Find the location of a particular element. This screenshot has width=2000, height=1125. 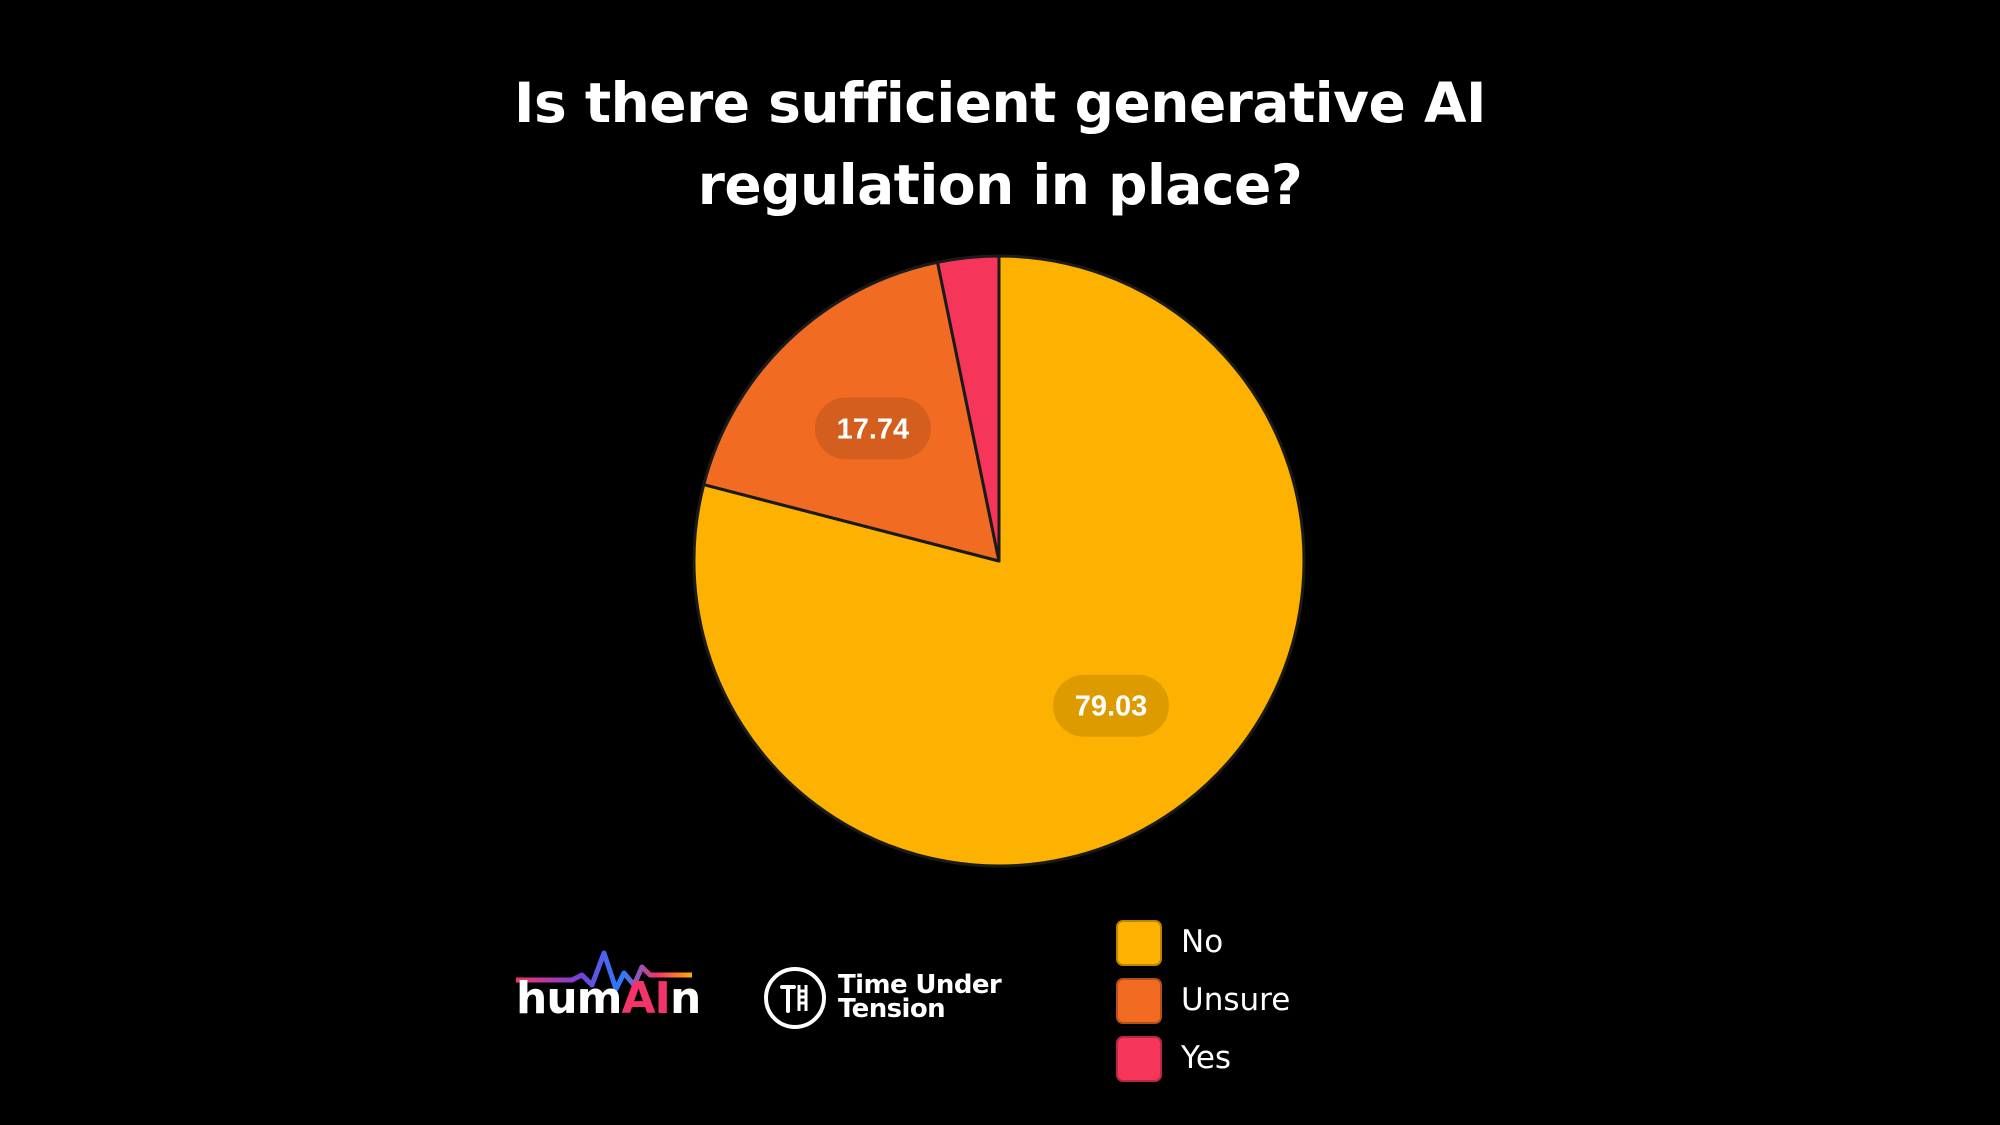

data-label-text-no: 79.03 is located at coordinates (1111, 707).